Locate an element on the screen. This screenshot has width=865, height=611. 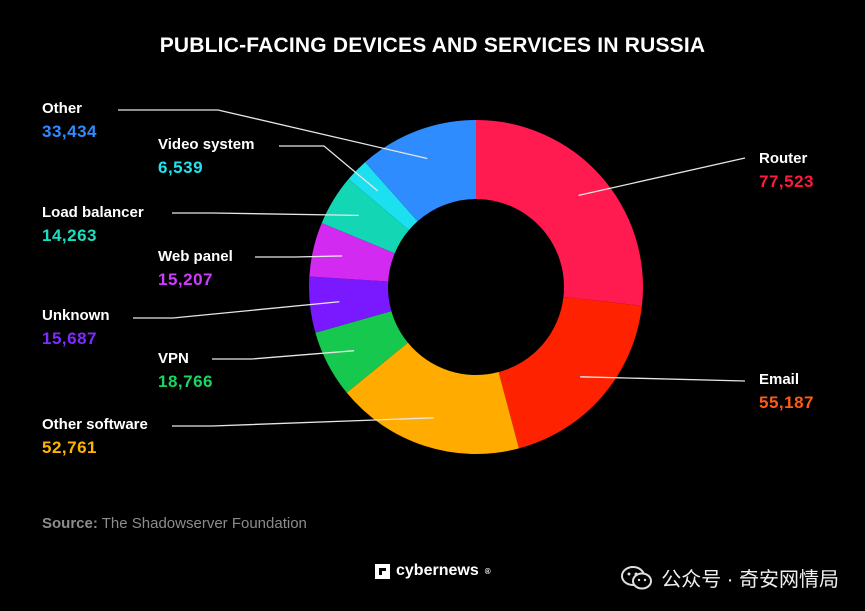
slice-other-software is located at coordinates (432, 398).